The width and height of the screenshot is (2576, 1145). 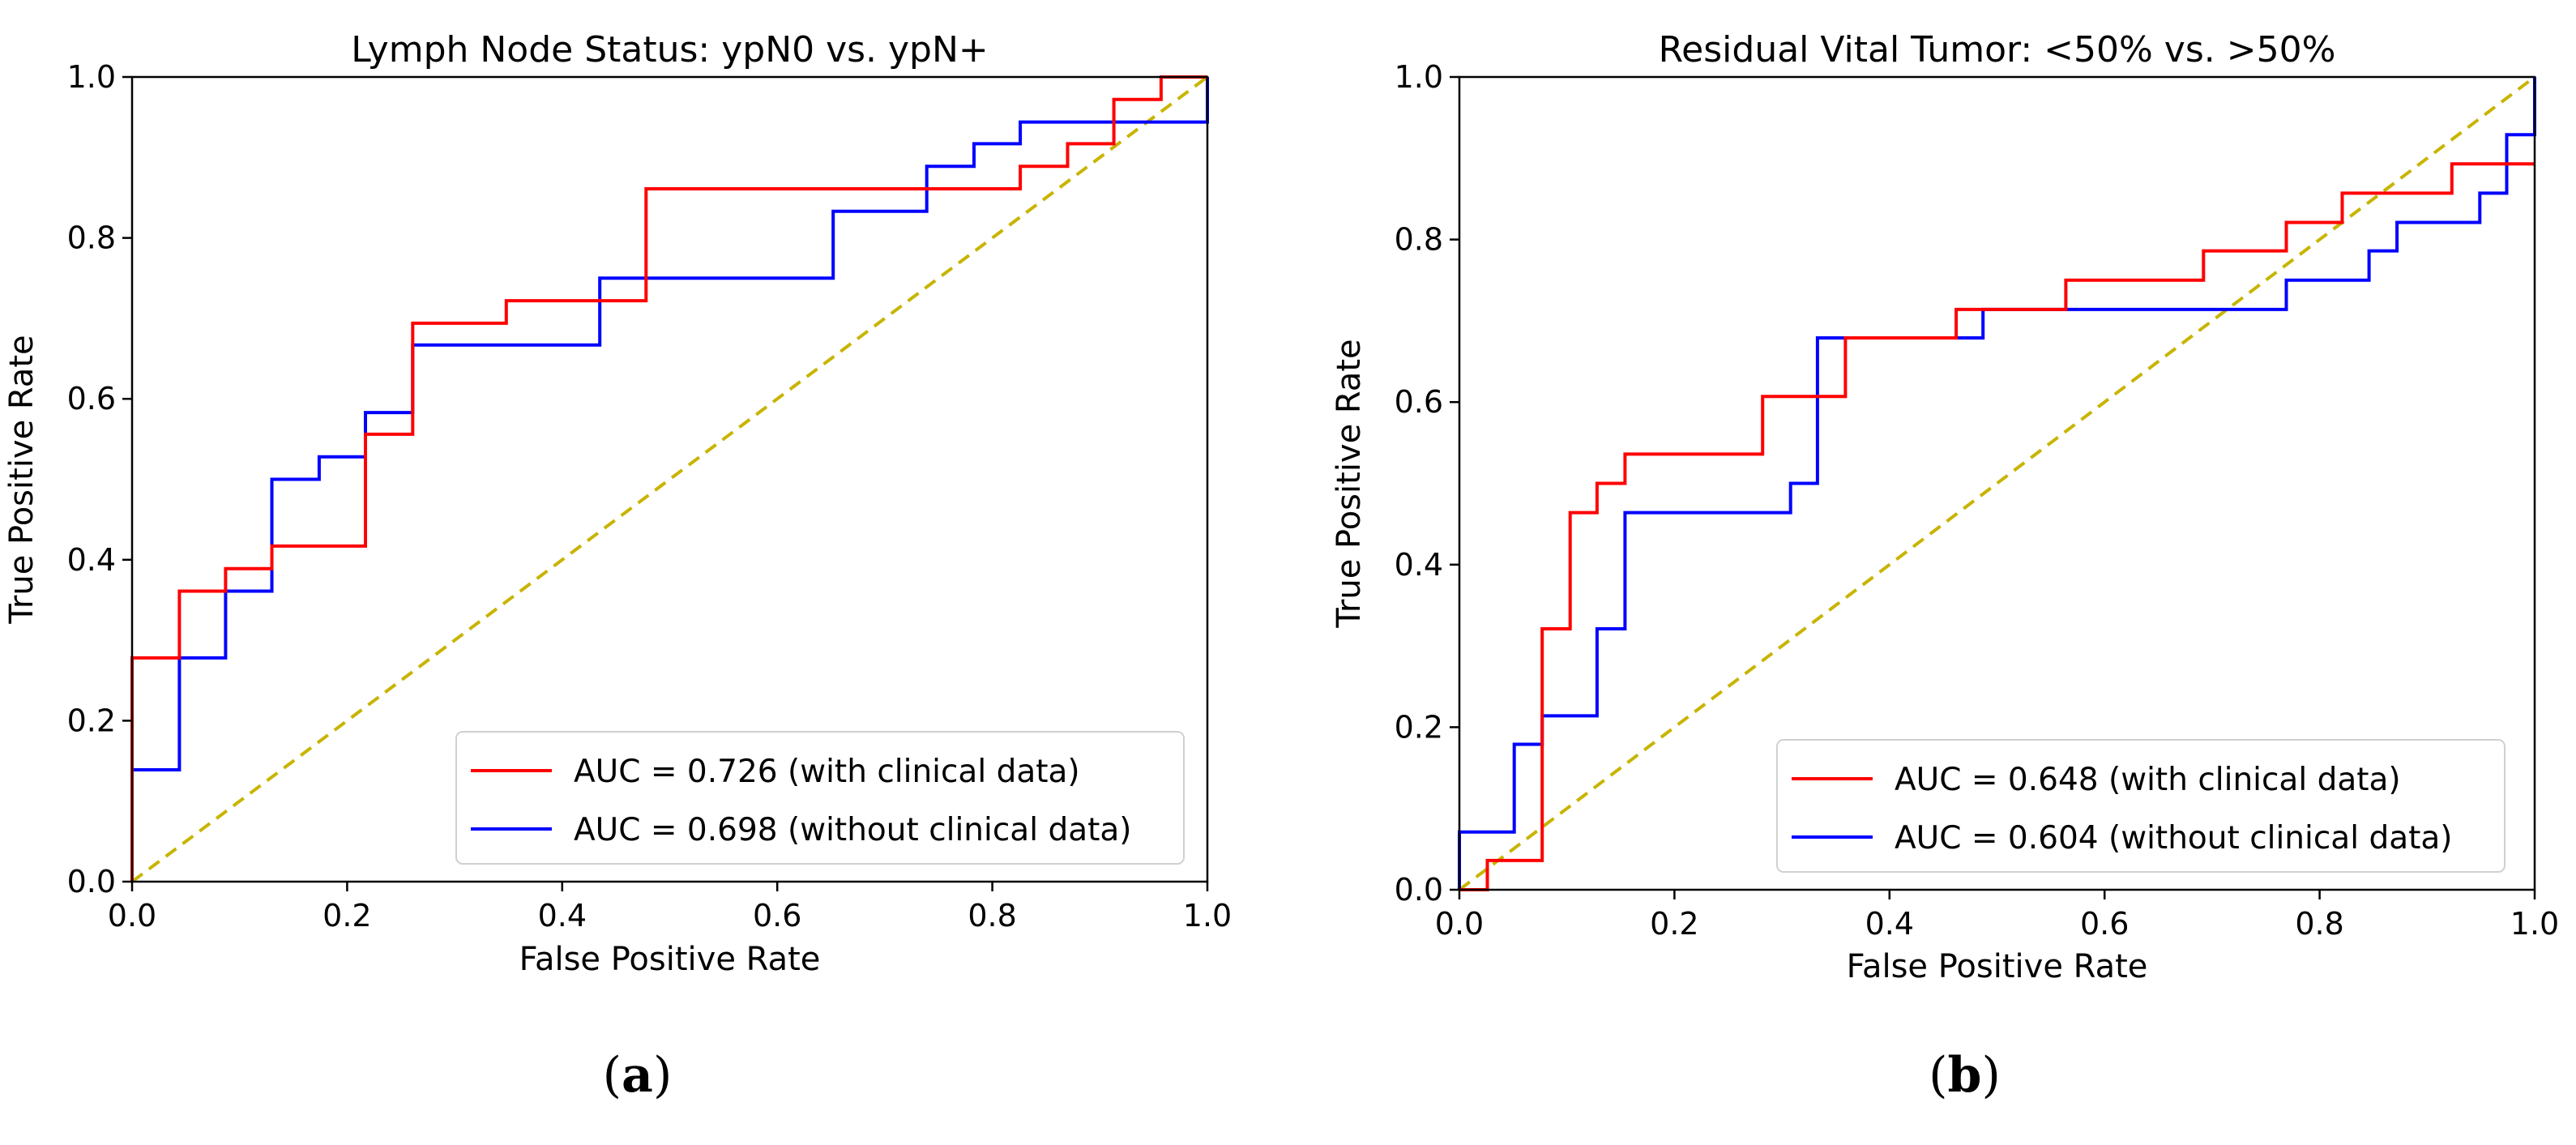 I want to click on panel-letter: a, so click(x=637, y=1075).